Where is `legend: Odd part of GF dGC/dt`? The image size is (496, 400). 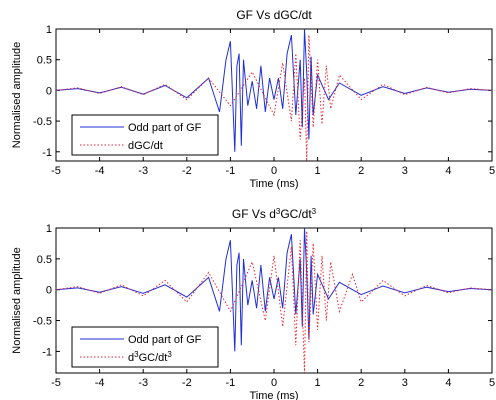 legend: Odd part of GF dGC/dt is located at coordinates (145, 135).